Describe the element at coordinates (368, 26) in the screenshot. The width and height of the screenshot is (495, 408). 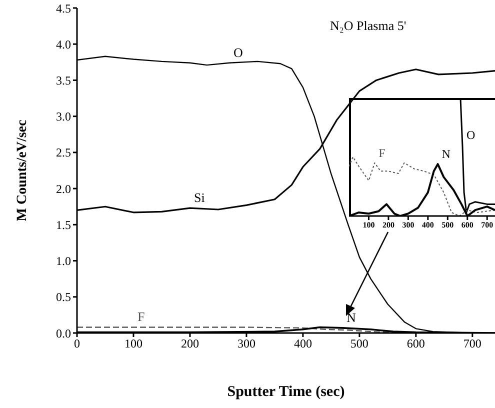
I see `annotation: N₂O Plasma 5'` at that location.